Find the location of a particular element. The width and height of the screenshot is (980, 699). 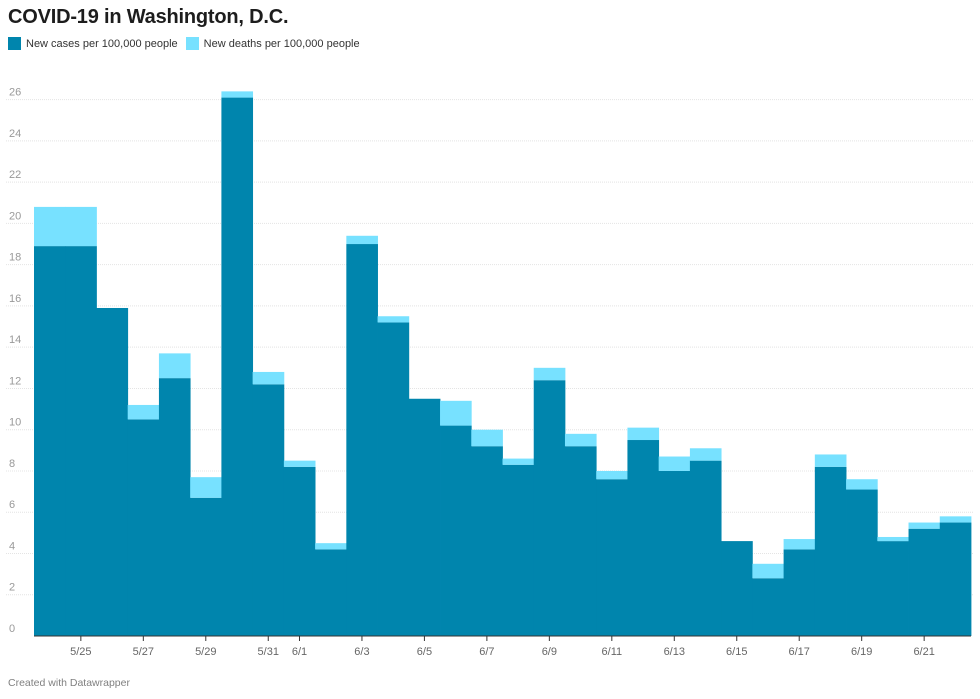

x-tick-label: 5/25 is located at coordinates (80, 652).